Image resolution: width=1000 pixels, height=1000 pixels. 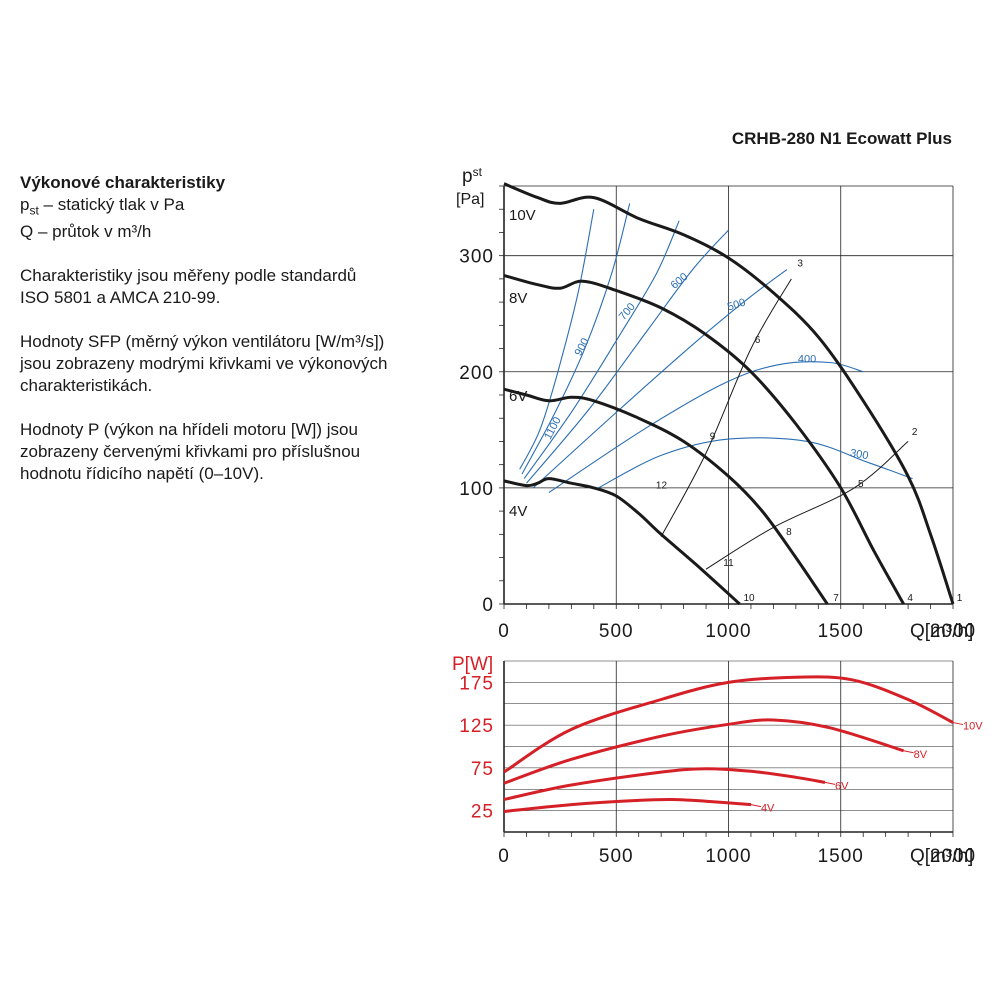 What do you see at coordinates (704, 751) in the screenshot?
I see `power-curve-8V` at bounding box center [704, 751].